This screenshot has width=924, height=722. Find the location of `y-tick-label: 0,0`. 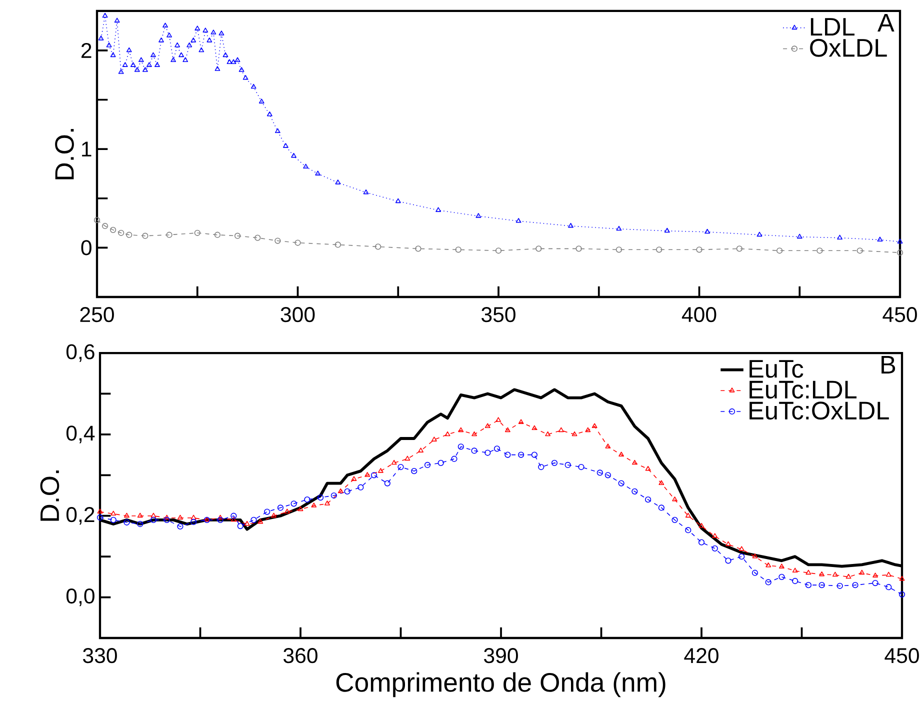

y-tick-label: 0,0 is located at coordinates (80, 597).